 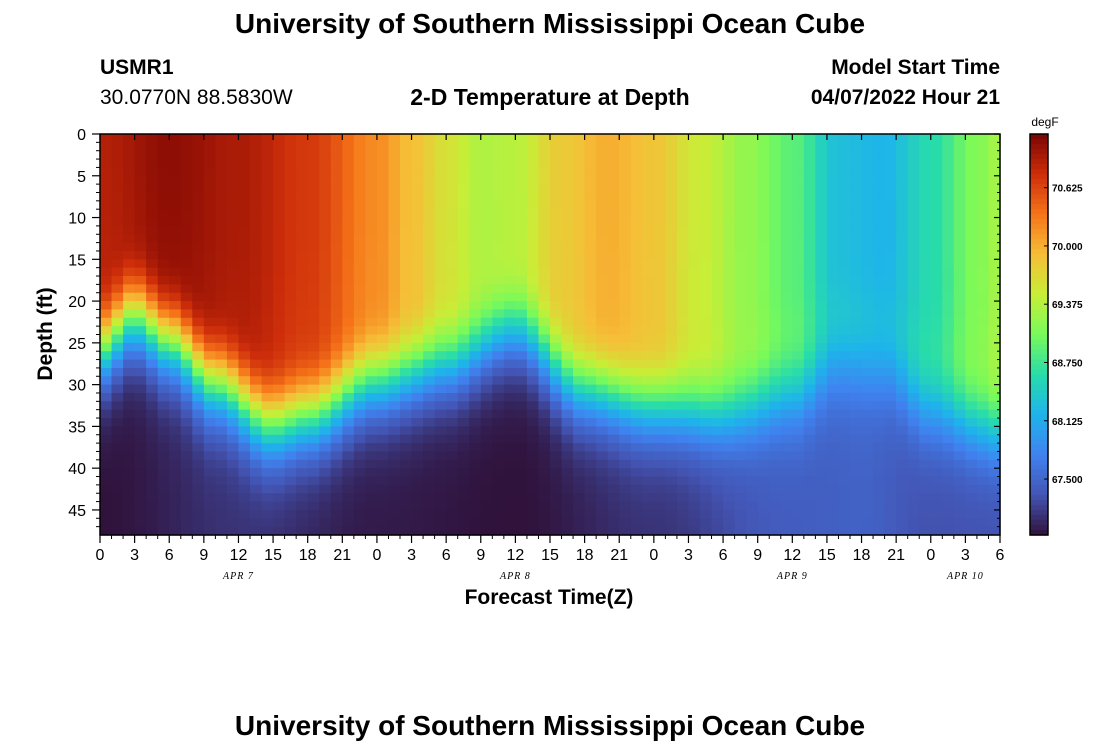 What do you see at coordinates (77, 427) in the screenshot?
I see `y-tick-label: 35` at bounding box center [77, 427].